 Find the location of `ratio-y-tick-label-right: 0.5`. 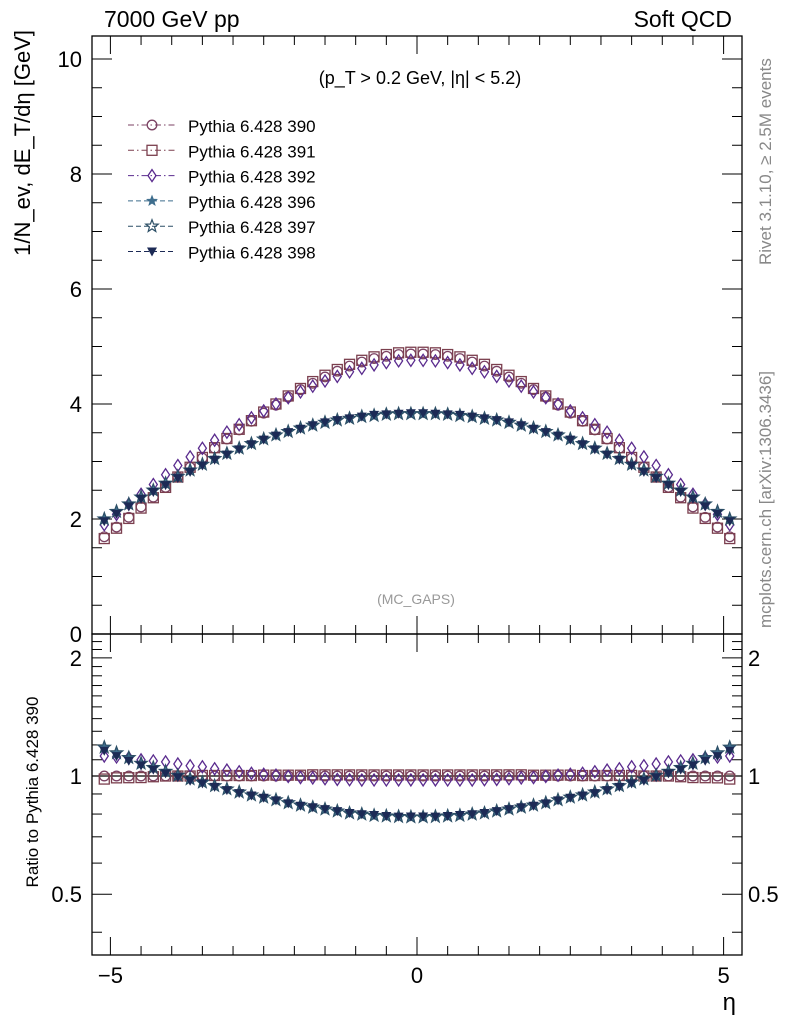

ratio-y-tick-label-right: 0.5 is located at coordinates (763, 894).